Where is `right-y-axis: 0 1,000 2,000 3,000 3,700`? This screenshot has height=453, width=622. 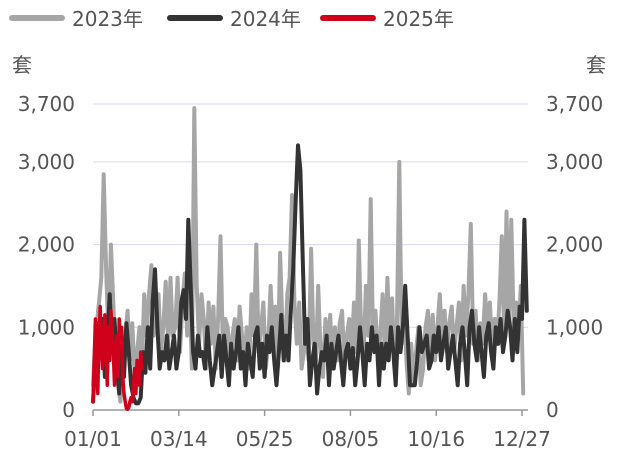 right-y-axis: 0 1,000 2,000 3,000 3,700 is located at coordinates (574, 257).